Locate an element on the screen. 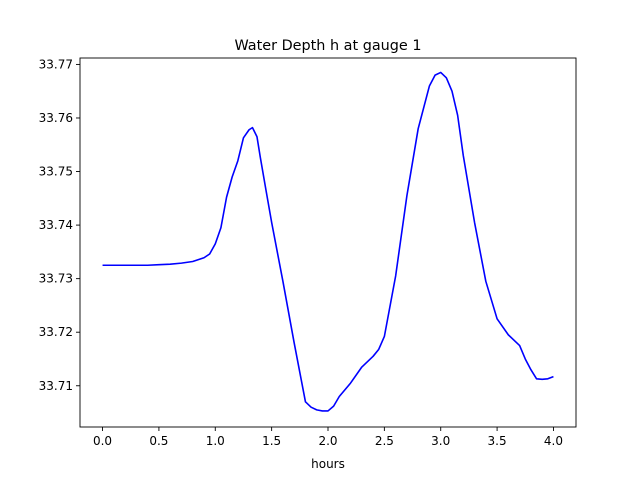 The height and width of the screenshot is (480, 640). y-tick-label: 33.77 is located at coordinates (56, 64).